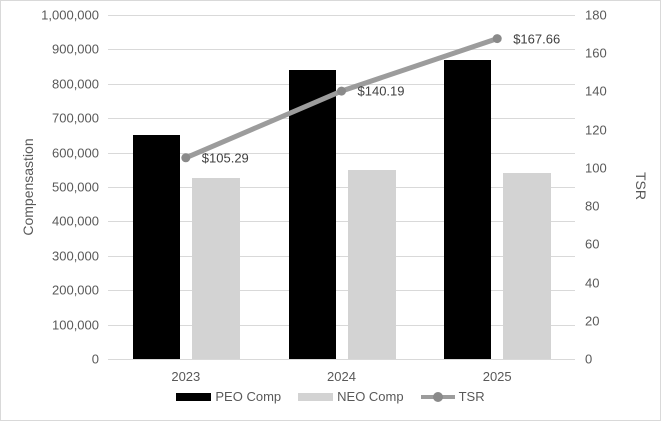  I want to click on right-axis-tick-label: 40, so click(592, 283).